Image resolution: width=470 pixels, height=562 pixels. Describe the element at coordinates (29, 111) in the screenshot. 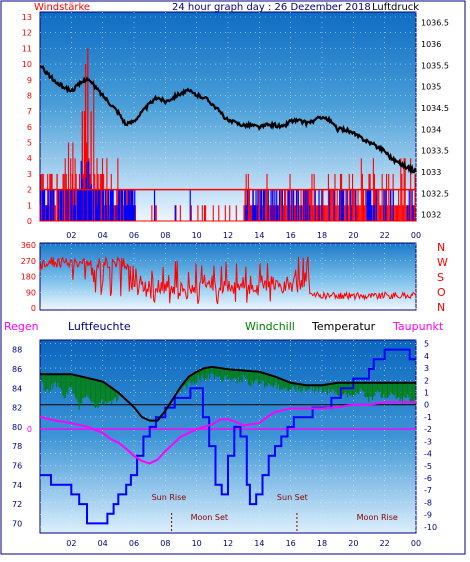

I see `wind-tick-label: 7` at that location.